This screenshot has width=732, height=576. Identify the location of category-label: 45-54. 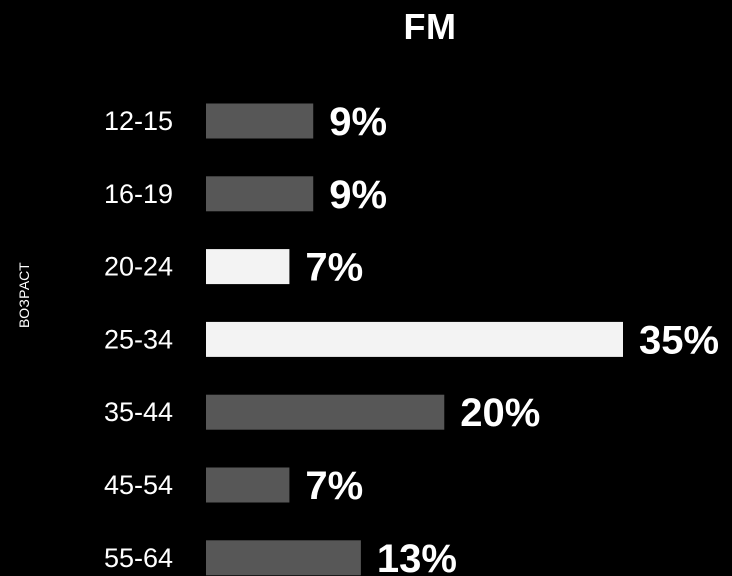
(138, 485).